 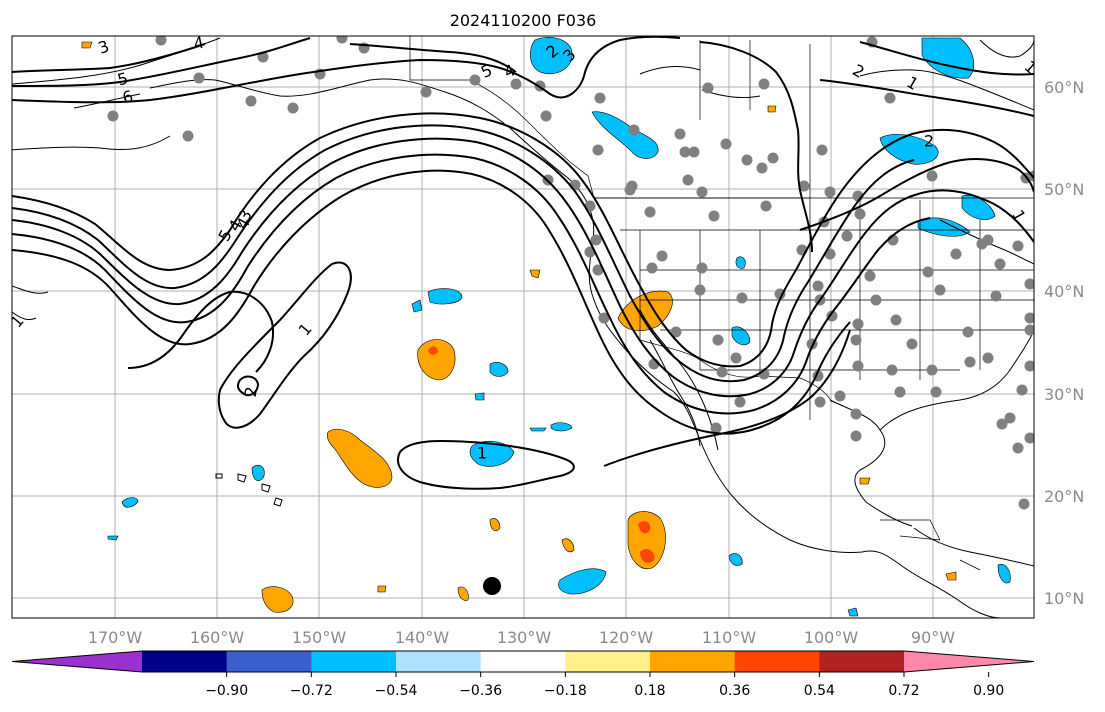 I want to click on colorbar-extend-low, so click(x=77, y=661).